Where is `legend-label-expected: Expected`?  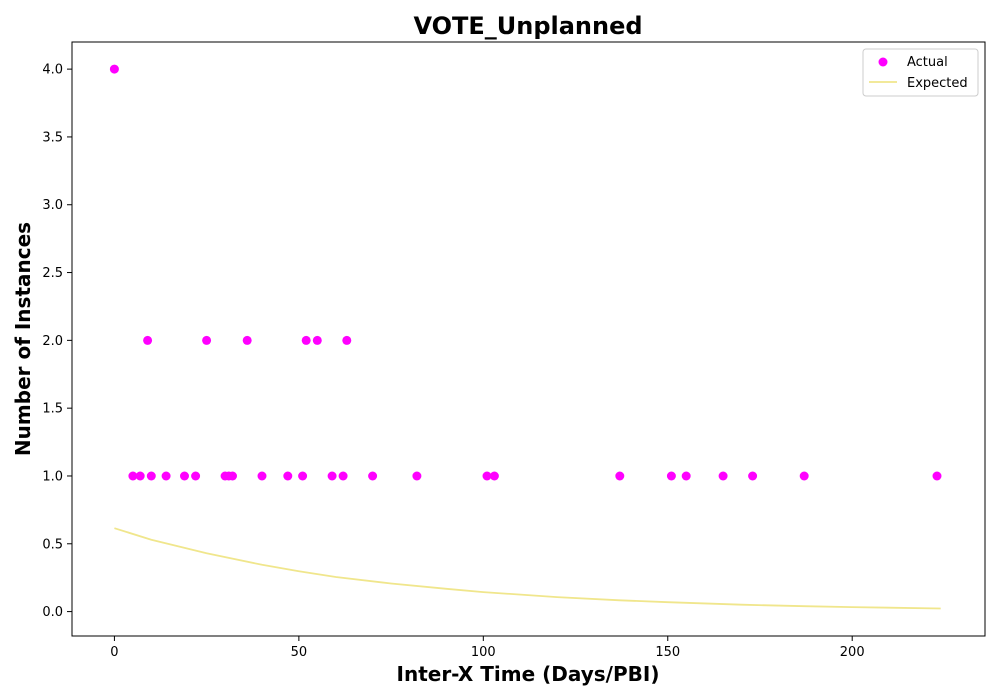 legend-label-expected: Expected is located at coordinates (937, 83).